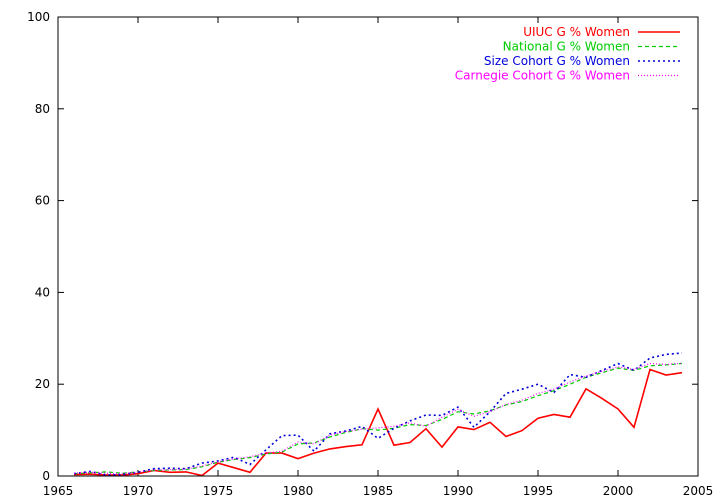  What do you see at coordinates (58, 491) in the screenshot?
I see `x-tick-label: 1965` at bounding box center [58, 491].